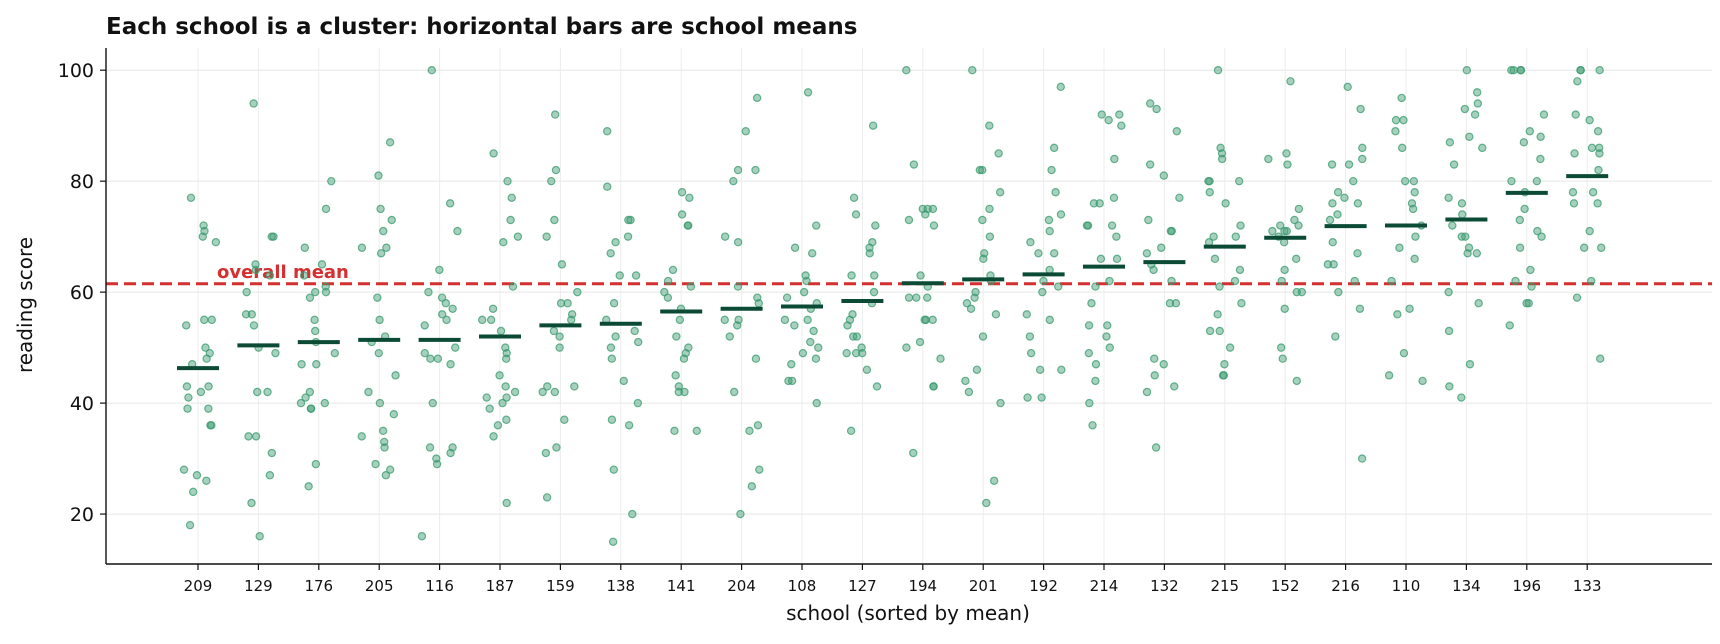  What do you see at coordinates (560, 586) in the screenshot?
I see `x-tick-label: 159` at bounding box center [560, 586].